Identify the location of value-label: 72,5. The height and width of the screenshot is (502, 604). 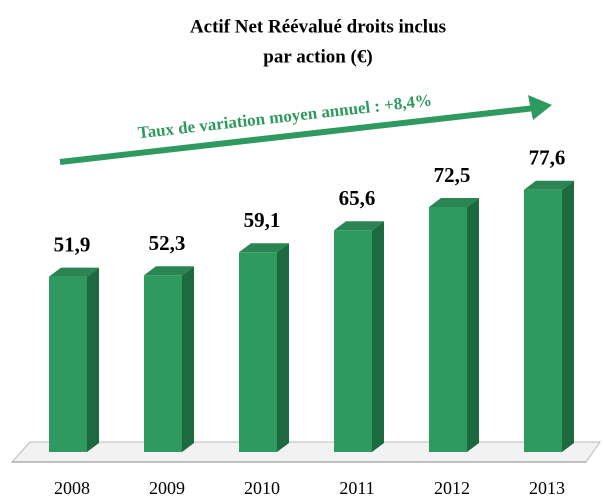
(452, 175).